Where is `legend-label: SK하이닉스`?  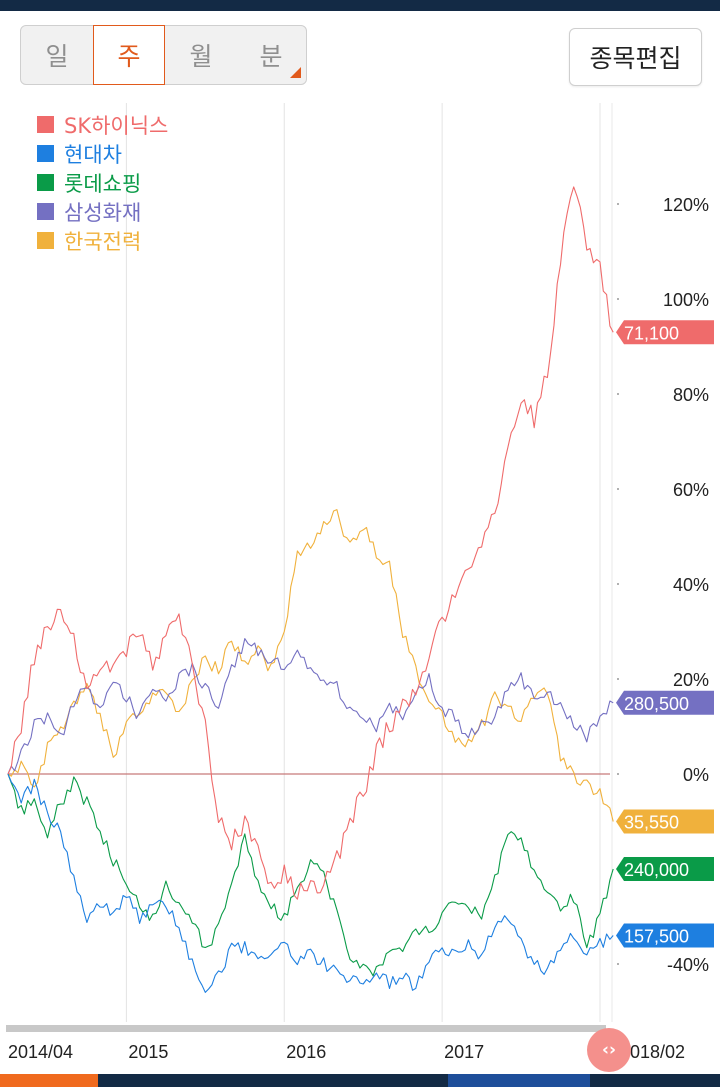 legend-label: SK하이닉스 is located at coordinates (116, 125).